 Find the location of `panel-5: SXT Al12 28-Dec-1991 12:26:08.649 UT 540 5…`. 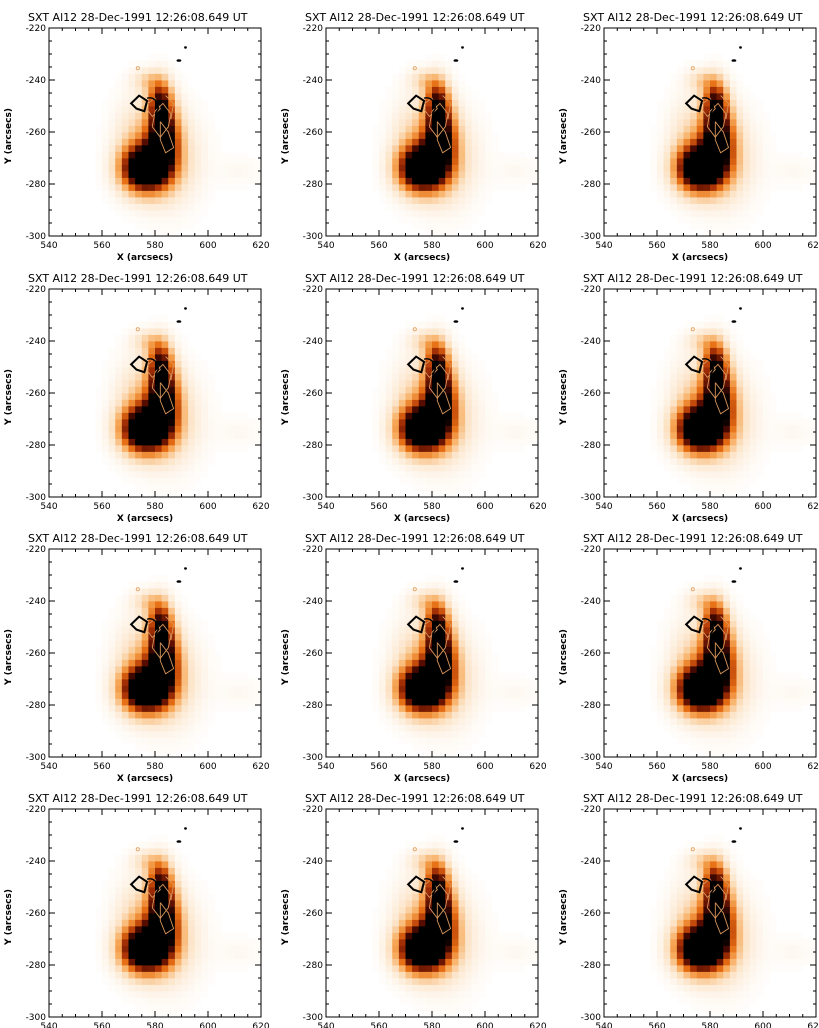

panel-5: SXT Al12 28-Dec-1991 12:26:08.649 UT 540 5… is located at coordinates (414, 398).